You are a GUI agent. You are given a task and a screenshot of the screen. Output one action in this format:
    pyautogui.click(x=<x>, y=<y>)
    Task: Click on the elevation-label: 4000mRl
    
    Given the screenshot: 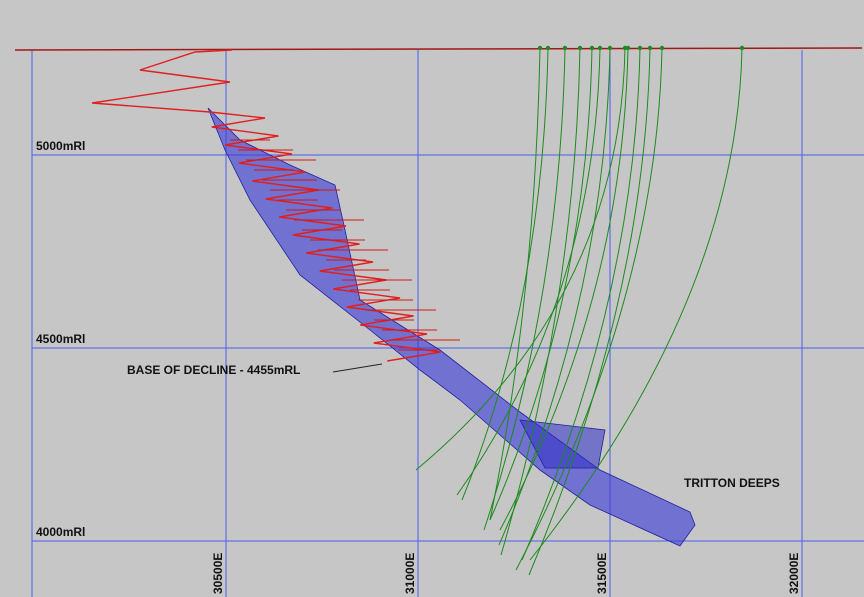 What is the action you would take?
    pyautogui.click(x=60, y=532)
    